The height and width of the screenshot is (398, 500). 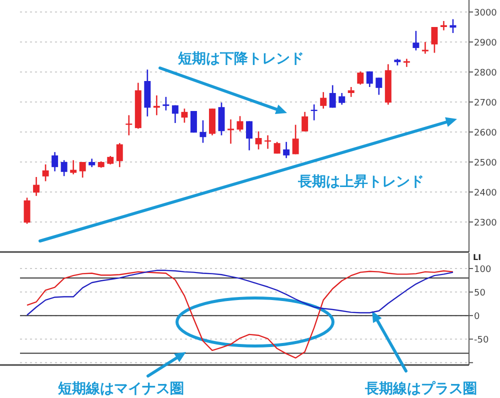 What do you see at coordinates (477, 317) in the screenshot?
I see `y-tick-label: 0` at bounding box center [477, 317].